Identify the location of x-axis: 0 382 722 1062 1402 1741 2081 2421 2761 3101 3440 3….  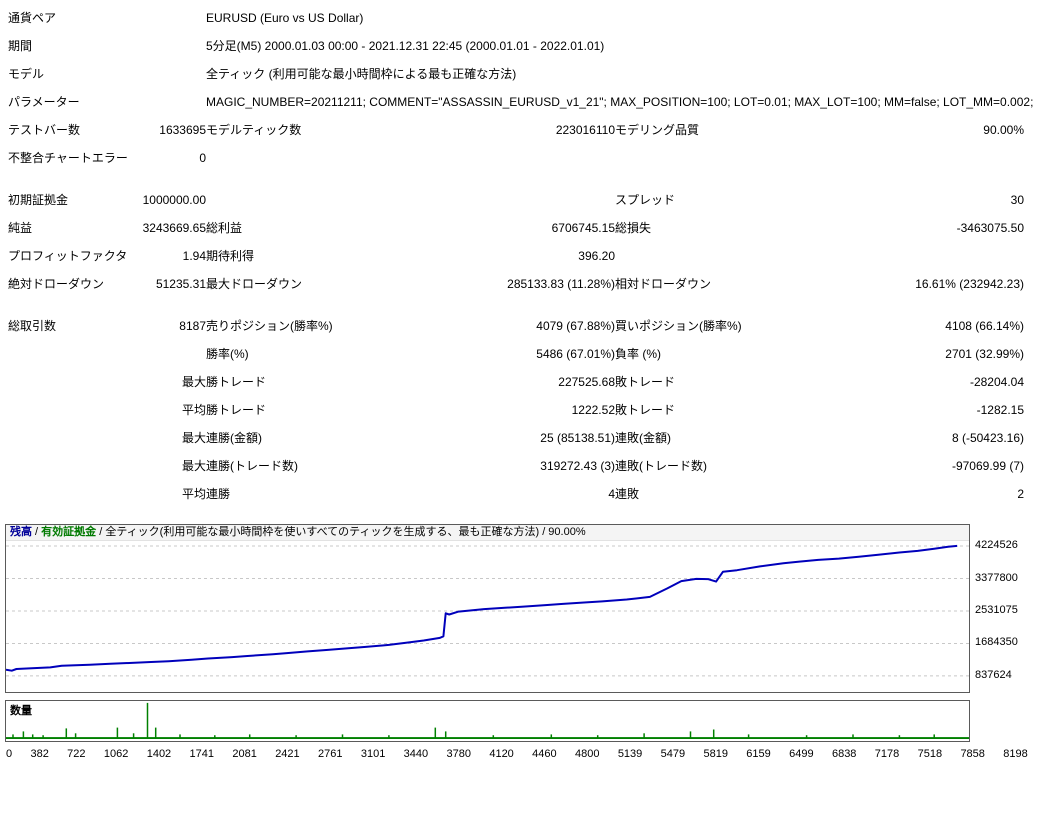
(517, 754).